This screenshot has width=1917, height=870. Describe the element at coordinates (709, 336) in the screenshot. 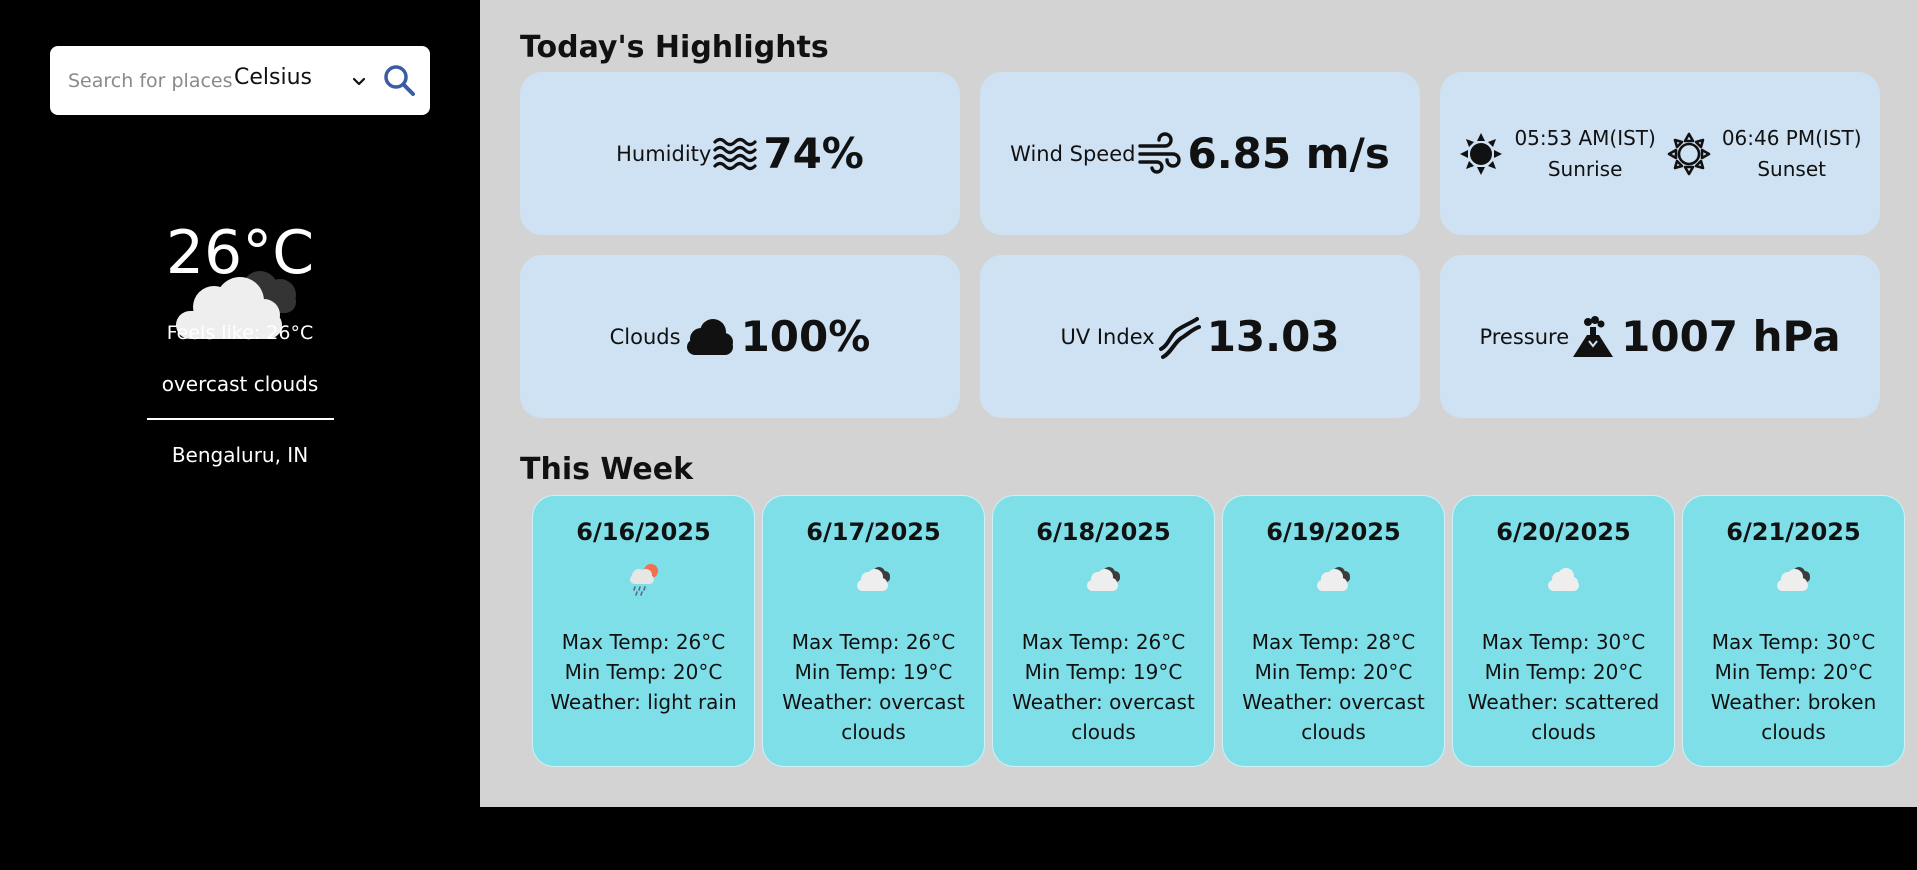

I see `cloud-icon` at that location.